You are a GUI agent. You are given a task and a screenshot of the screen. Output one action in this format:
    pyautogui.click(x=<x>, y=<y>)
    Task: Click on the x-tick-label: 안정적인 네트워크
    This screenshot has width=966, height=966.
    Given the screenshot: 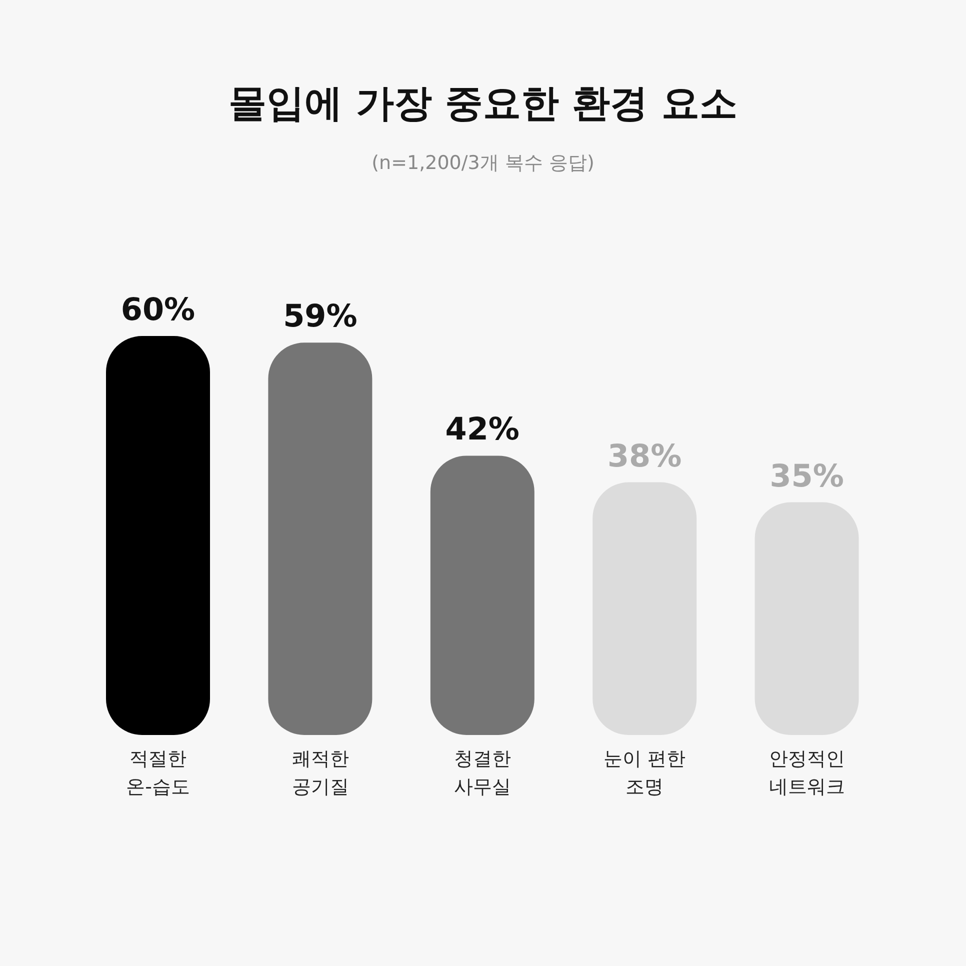 What is the action you would take?
    pyautogui.click(x=806, y=773)
    